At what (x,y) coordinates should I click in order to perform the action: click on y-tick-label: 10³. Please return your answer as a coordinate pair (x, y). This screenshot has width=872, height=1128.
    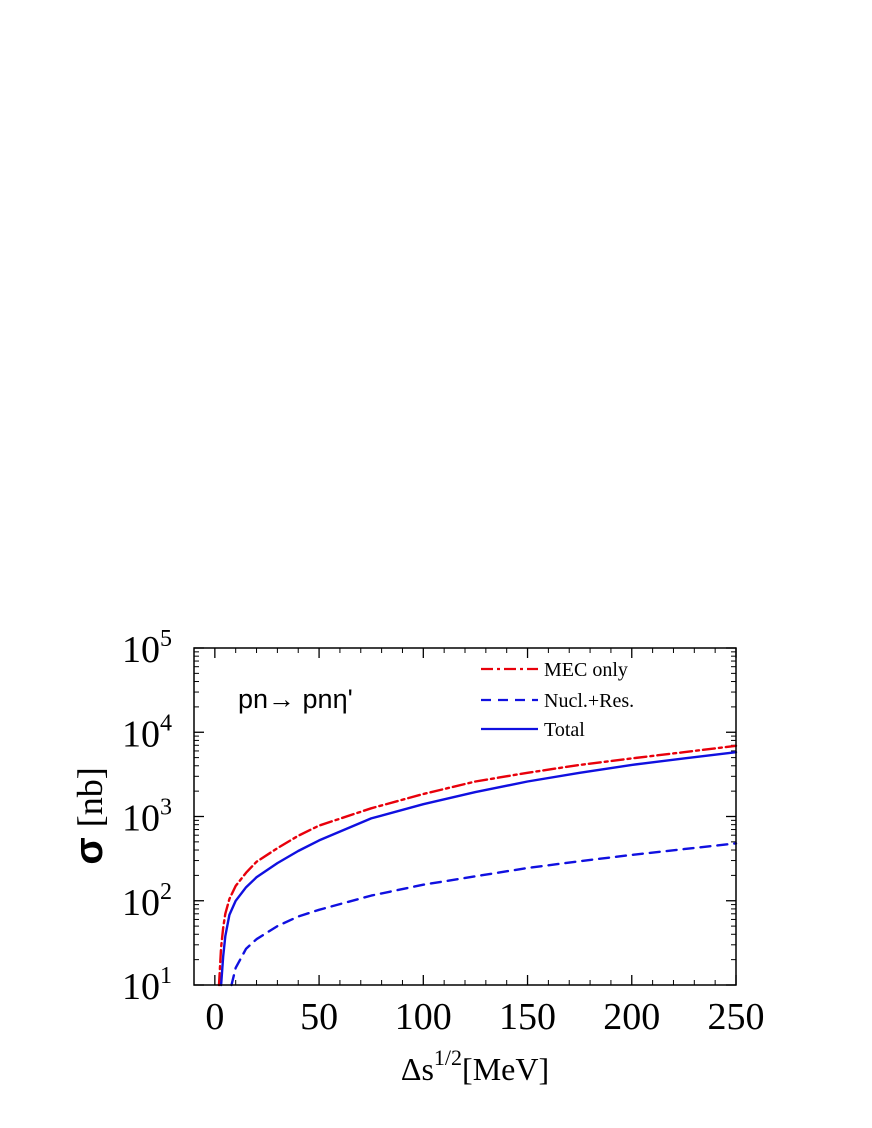
    Looking at the image, I should click on (147, 817).